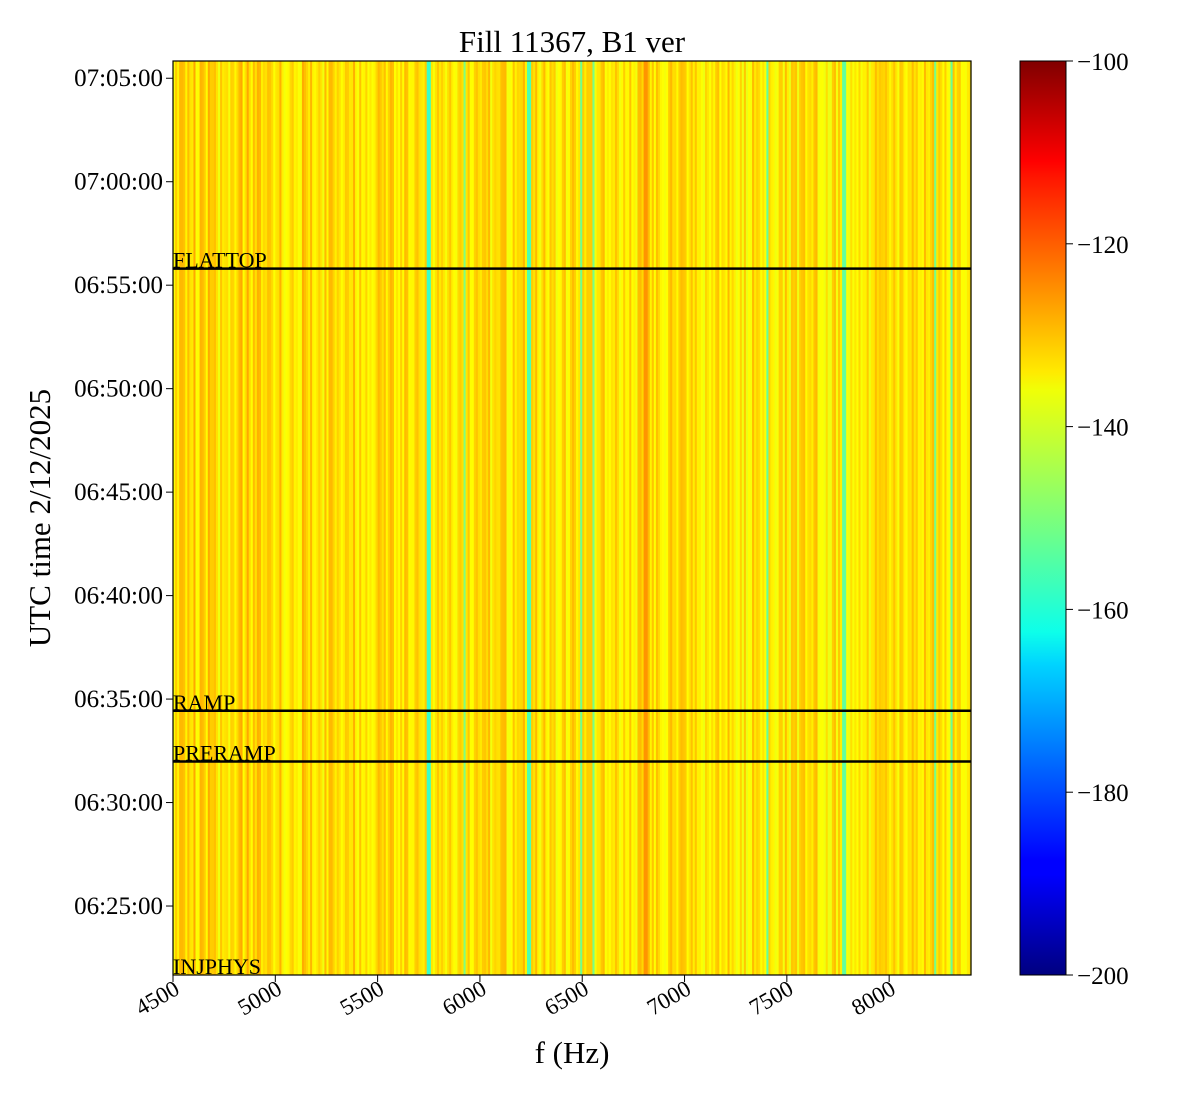 The image size is (1200, 1105). Describe the element at coordinates (566, 998) in the screenshot. I see `x-tick-label: 6500` at that location.